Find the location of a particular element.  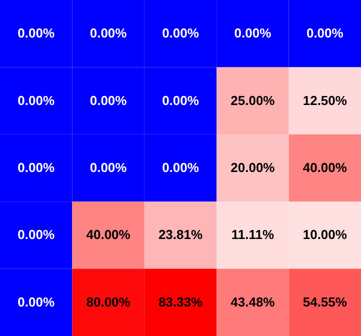

data-label: 10.00% is located at coordinates (325, 234).